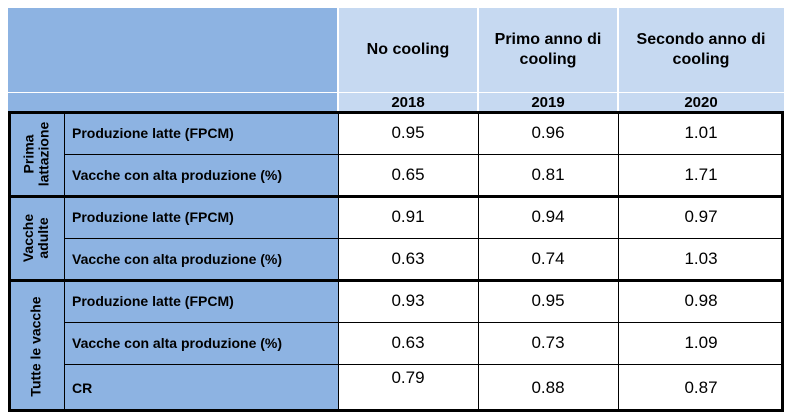  What do you see at coordinates (173, 50) in the screenshot?
I see `header-corner` at bounding box center [173, 50].